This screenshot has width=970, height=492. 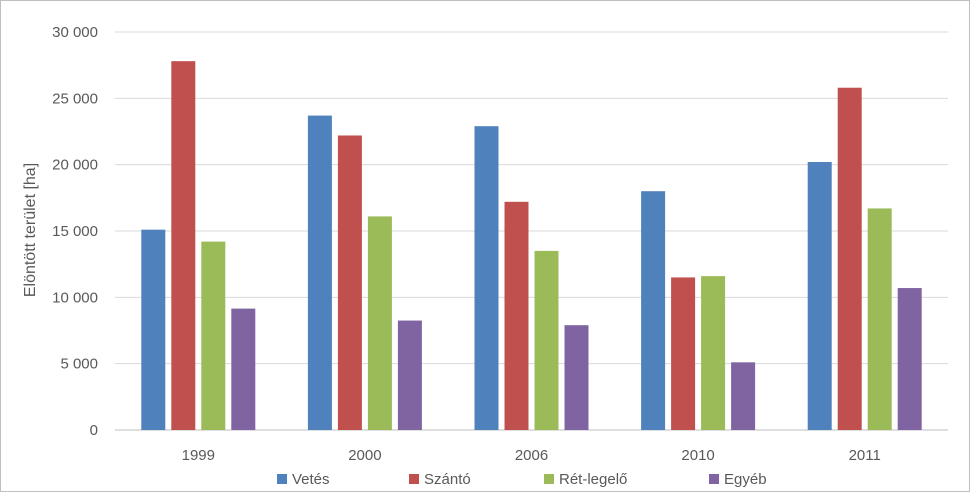 I want to click on bar-vet-s-2010, so click(x=653, y=310).